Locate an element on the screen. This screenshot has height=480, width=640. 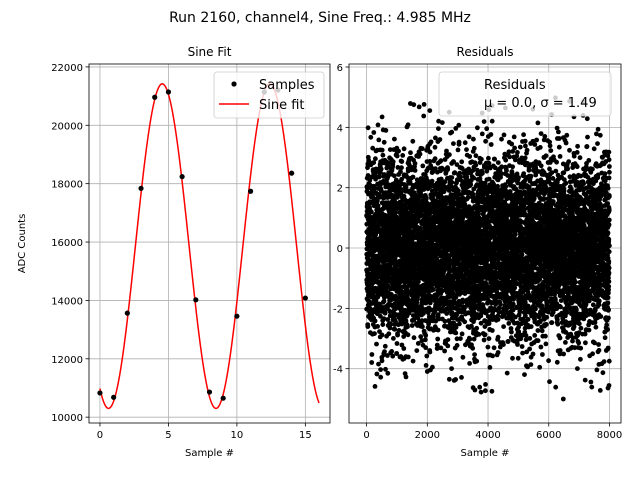
x-tick-label: 5 is located at coordinates (168, 435).